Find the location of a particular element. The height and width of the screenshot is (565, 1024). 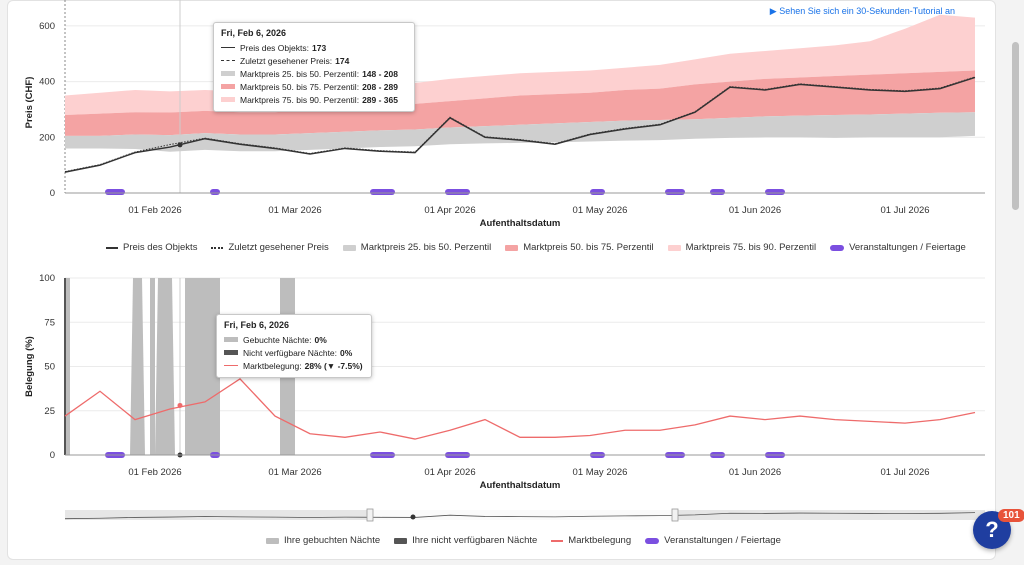

y-tick-label: 600 is located at coordinates (47, 26).